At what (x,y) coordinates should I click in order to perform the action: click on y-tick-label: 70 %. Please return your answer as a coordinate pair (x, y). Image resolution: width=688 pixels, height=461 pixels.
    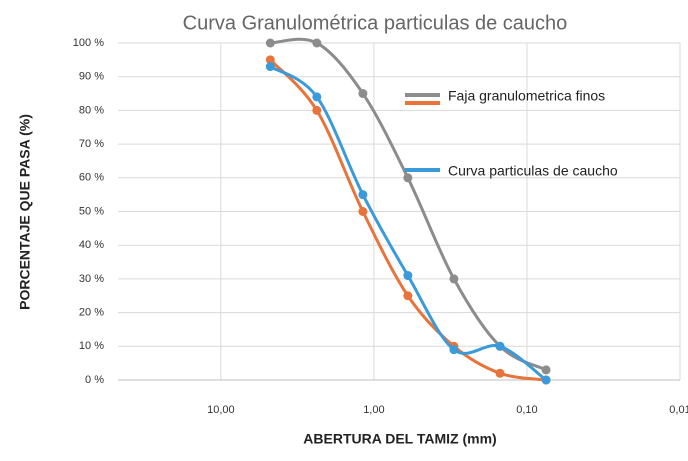
    Looking at the image, I should click on (91, 144).